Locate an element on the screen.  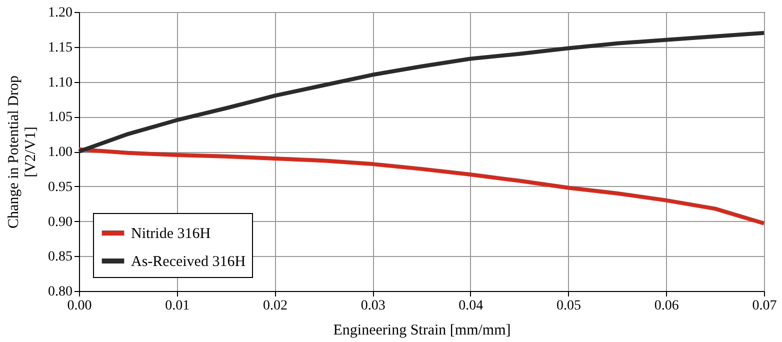
x-tick-label: 0.06 is located at coordinates (666, 306).